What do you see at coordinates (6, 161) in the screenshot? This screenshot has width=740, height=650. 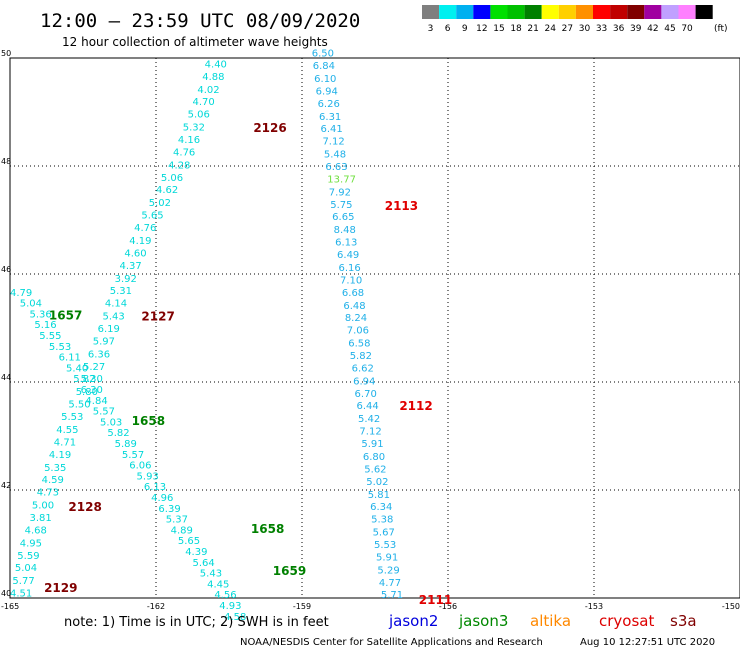 I see `y-tick-label: 48` at bounding box center [6, 161].